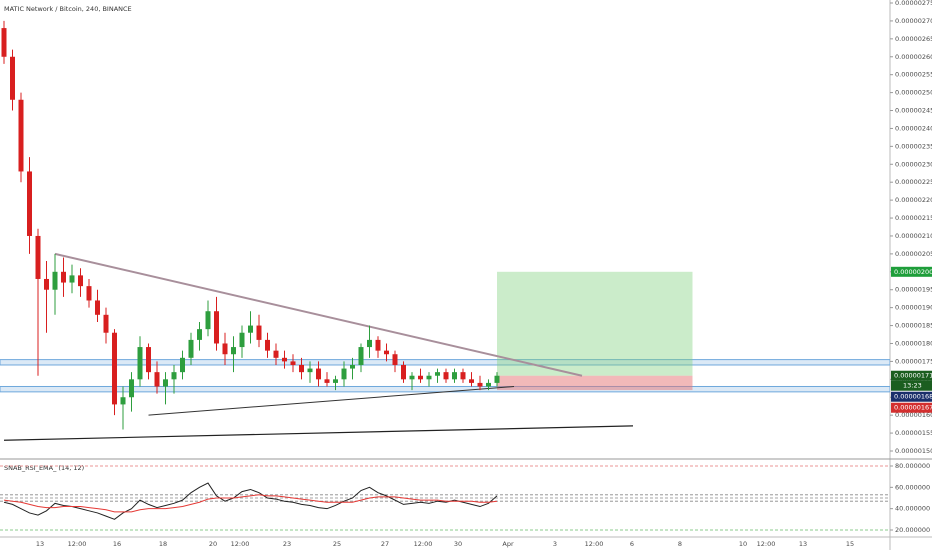  Describe the element at coordinates (44, 468) in the screenshot. I see `indicator-title: SNAB_RSI_EMA_ (14, 12)` at that location.